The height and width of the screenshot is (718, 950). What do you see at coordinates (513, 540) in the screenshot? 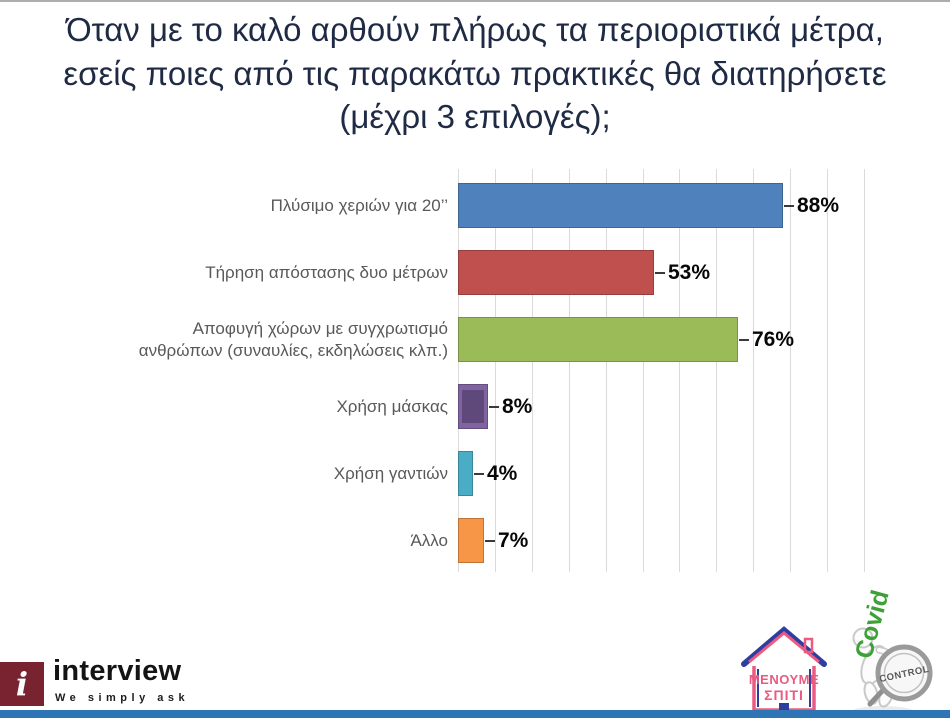
I see `value-label: 7%` at bounding box center [513, 540].